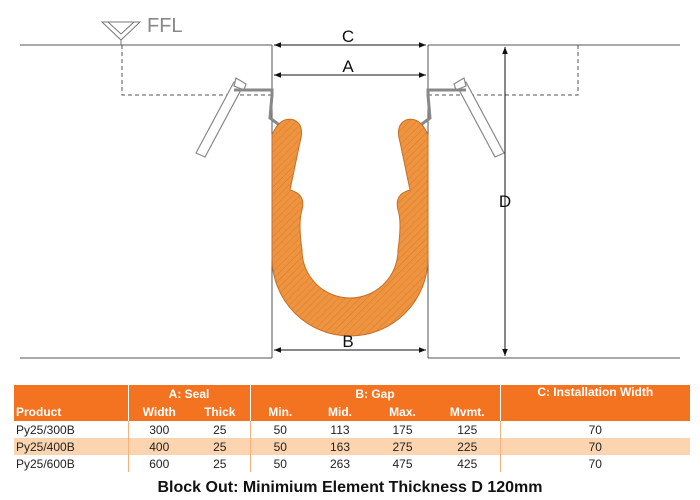  Describe the element at coordinates (165, 26) in the screenshot. I see `ffl-label: FFL` at that location.